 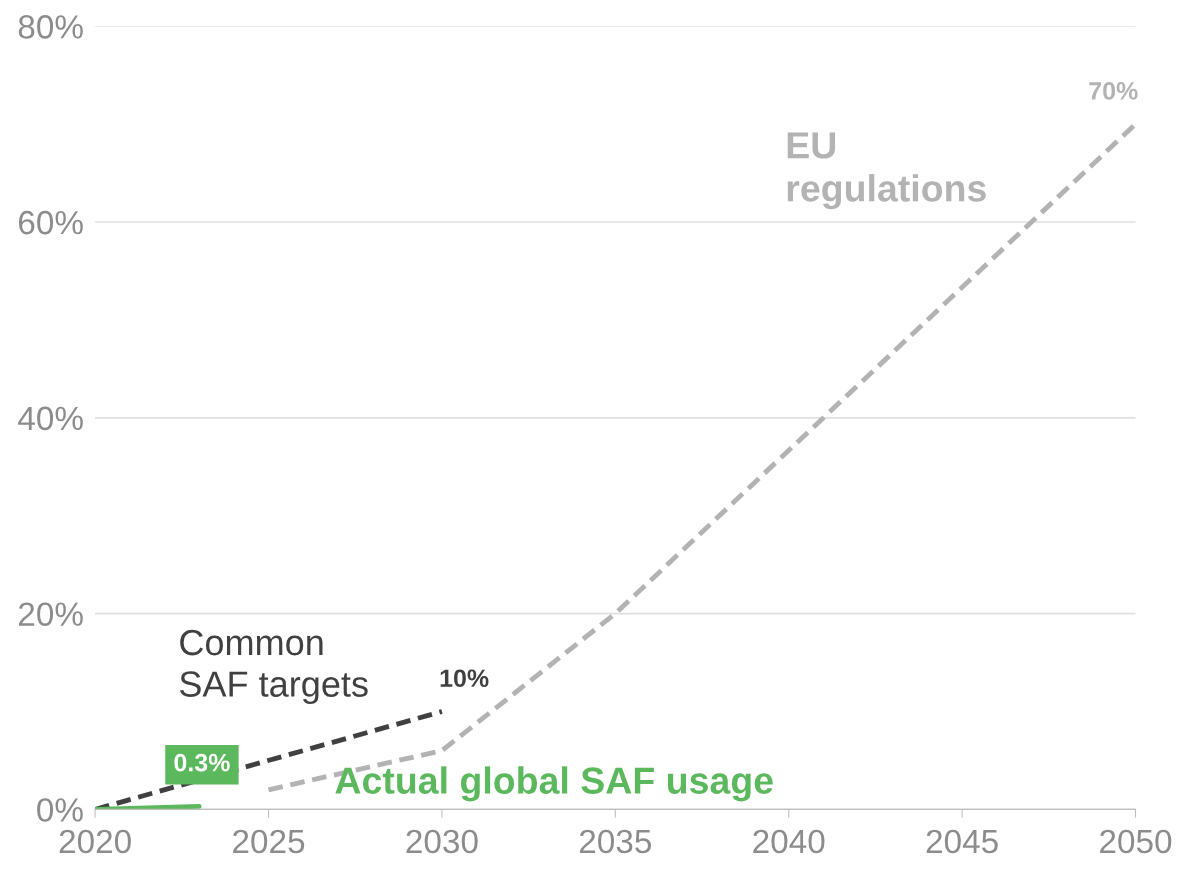 I want to click on y-tick-label: 40%, so click(x=50, y=418).